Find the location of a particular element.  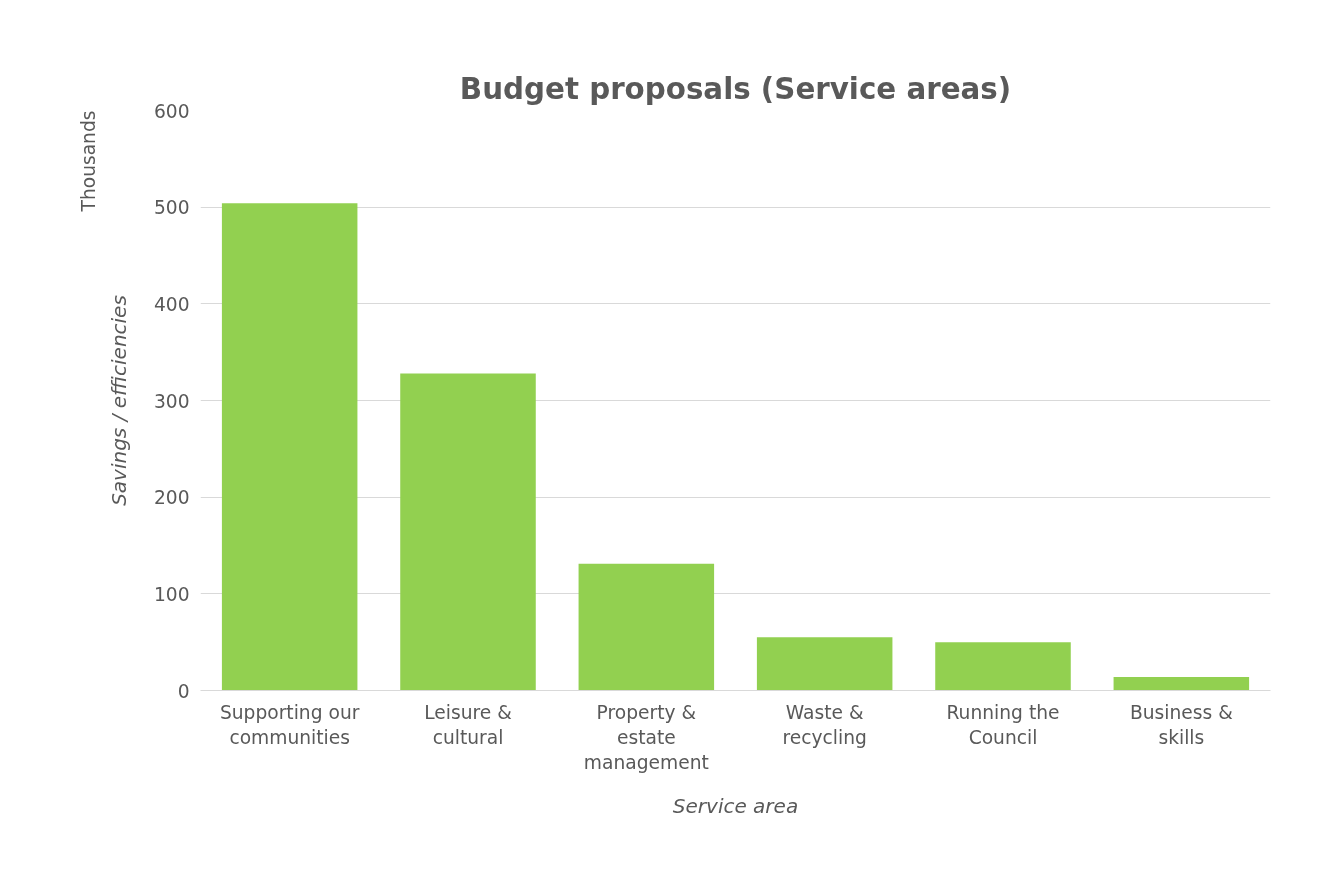

x-axis-title: Service area is located at coordinates (735, 805).